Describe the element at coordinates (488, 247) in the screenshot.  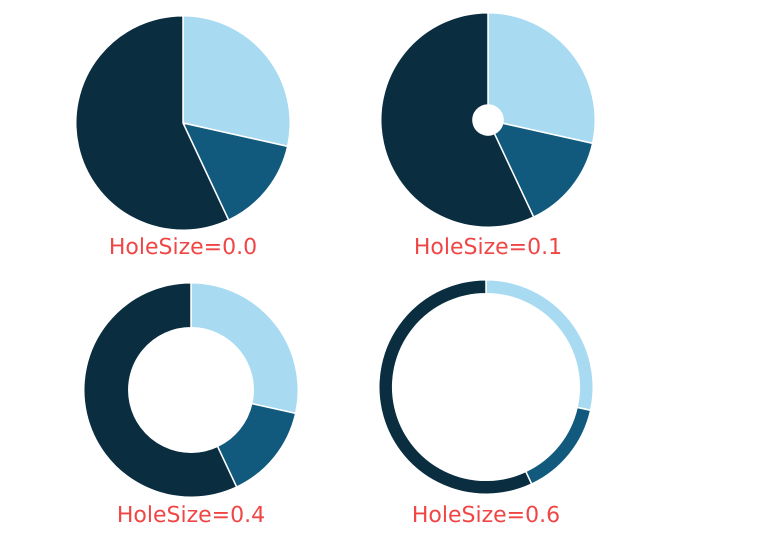
I see `text: HoleSize=0.1` at that location.